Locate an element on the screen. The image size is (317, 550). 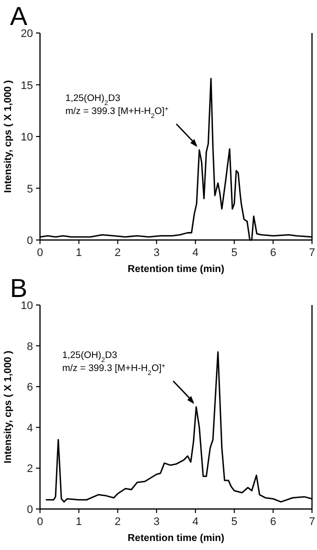
y-tick-label: 6 is located at coordinates (29, 388).